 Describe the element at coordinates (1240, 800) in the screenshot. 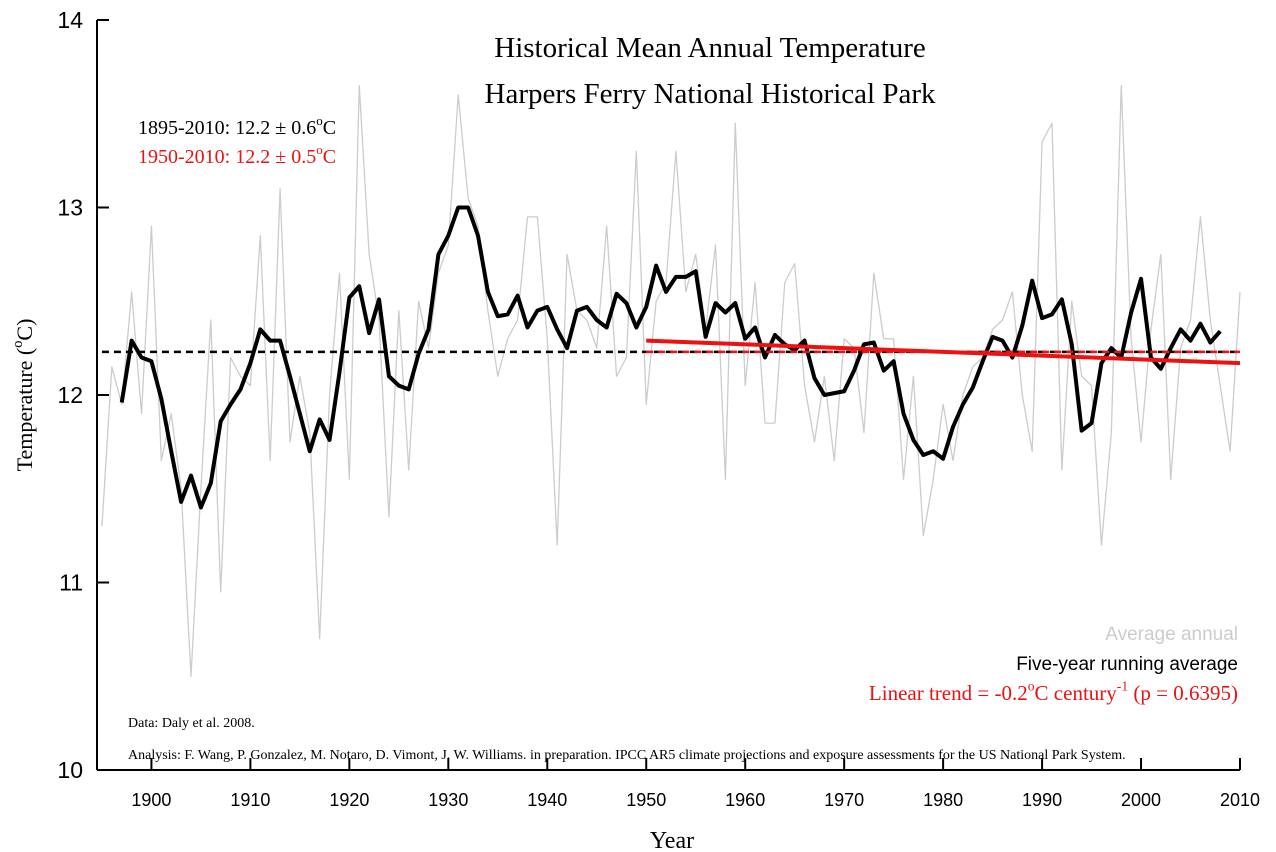

I see `x-tick-label: 2010` at that location.